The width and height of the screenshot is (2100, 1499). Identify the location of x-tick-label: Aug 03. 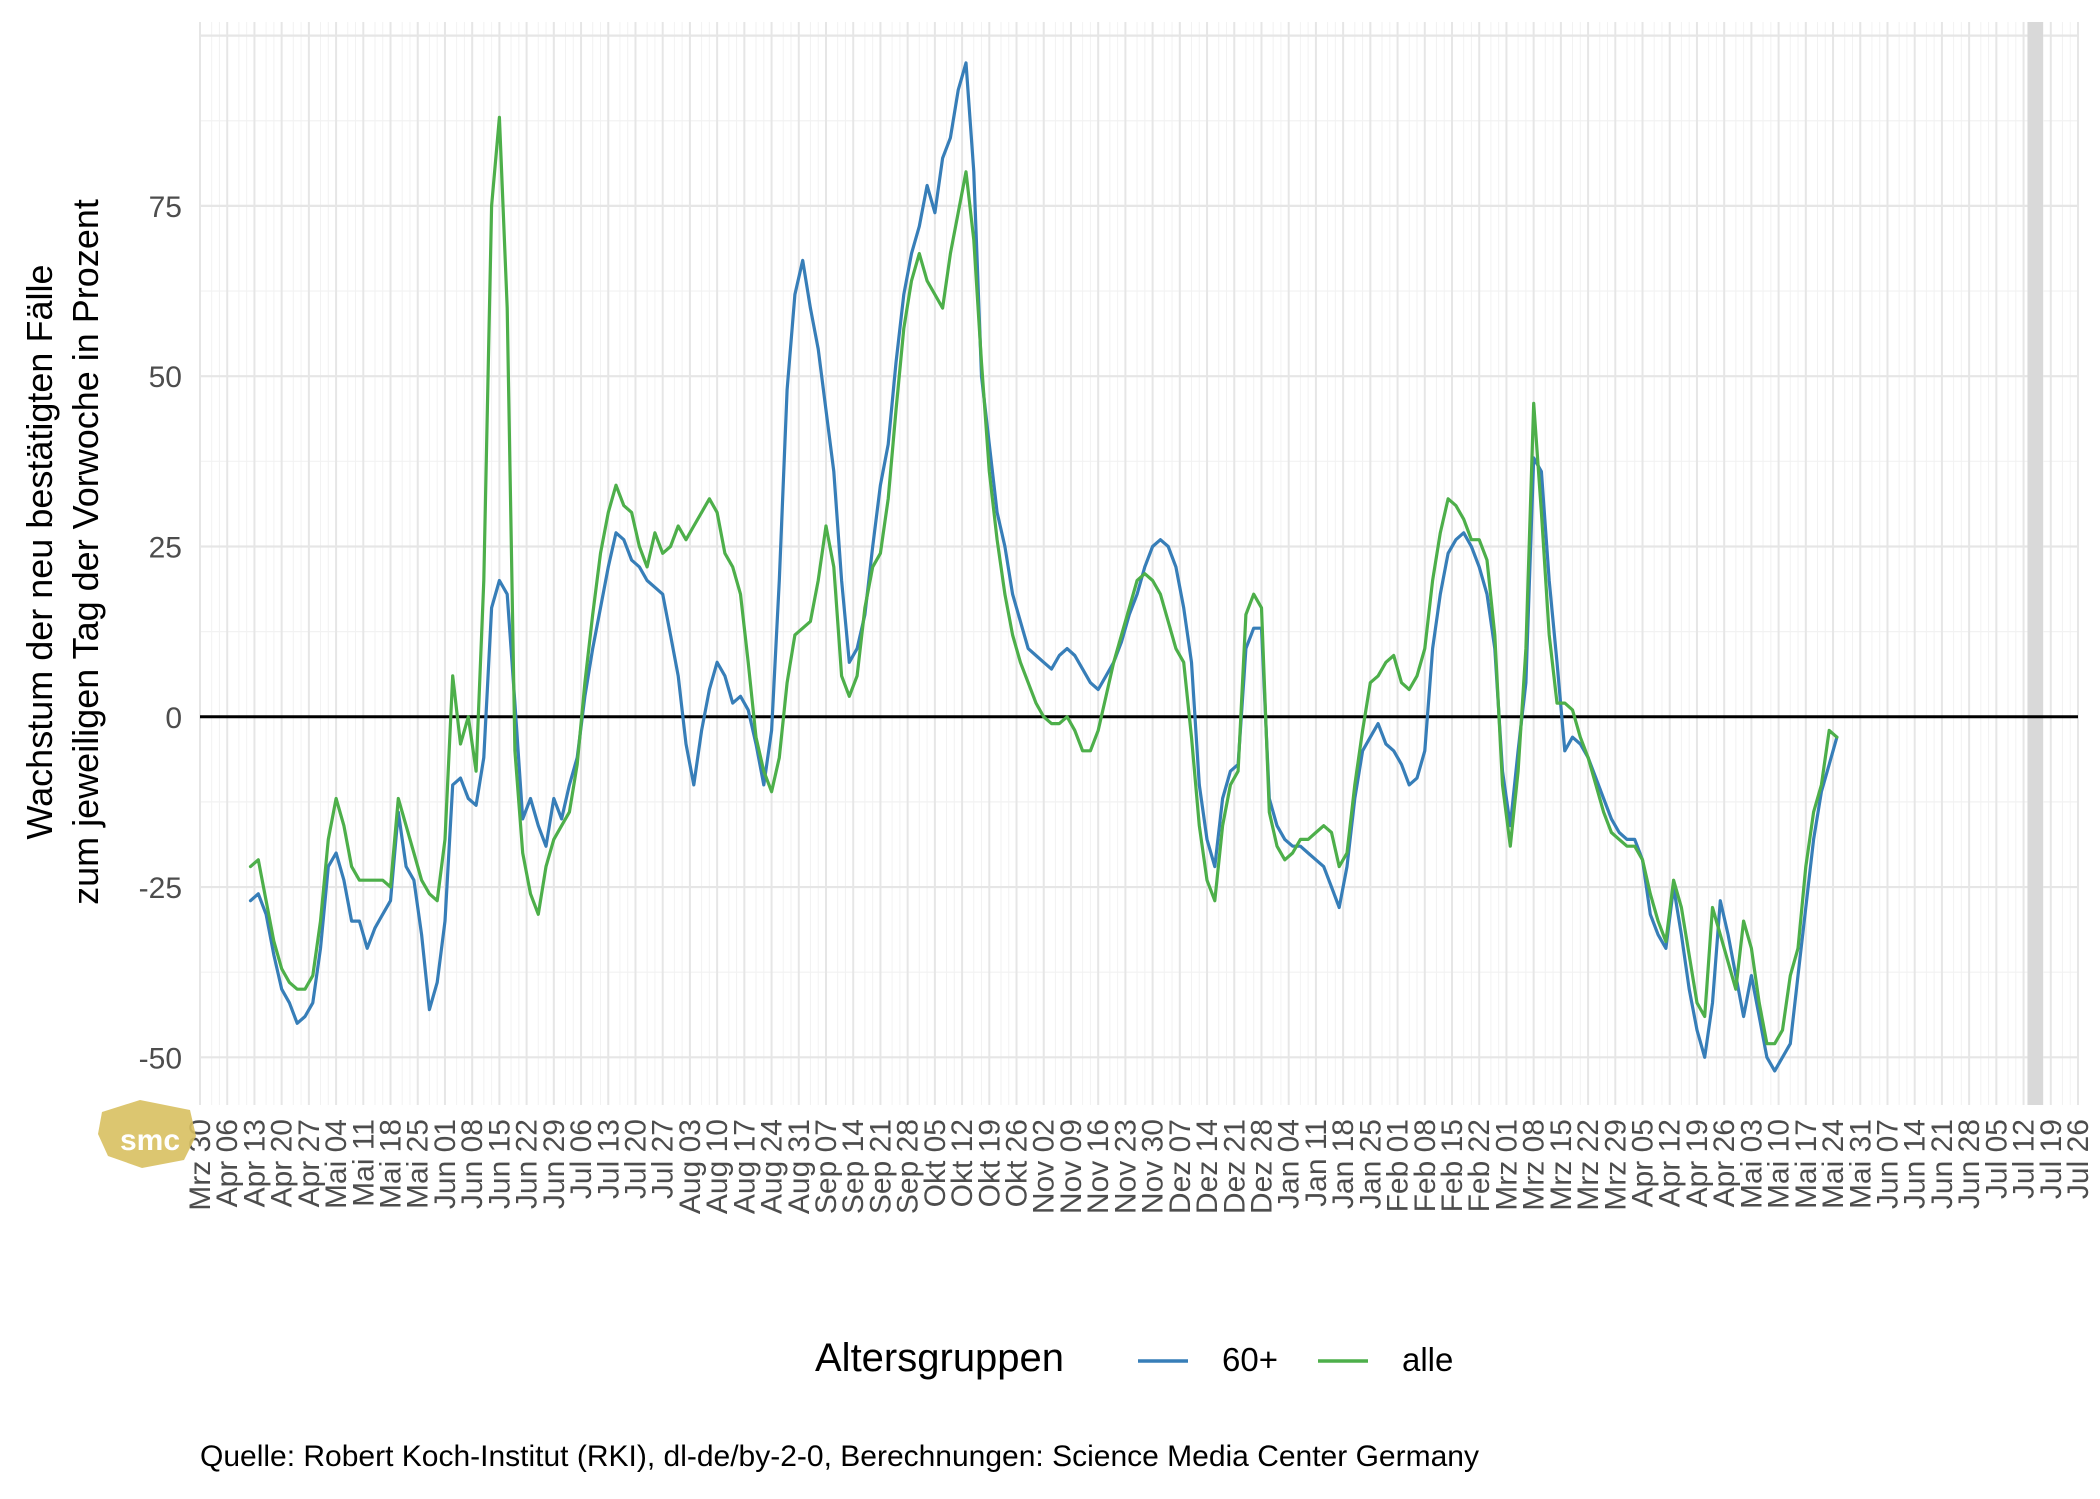
(690, 1166).